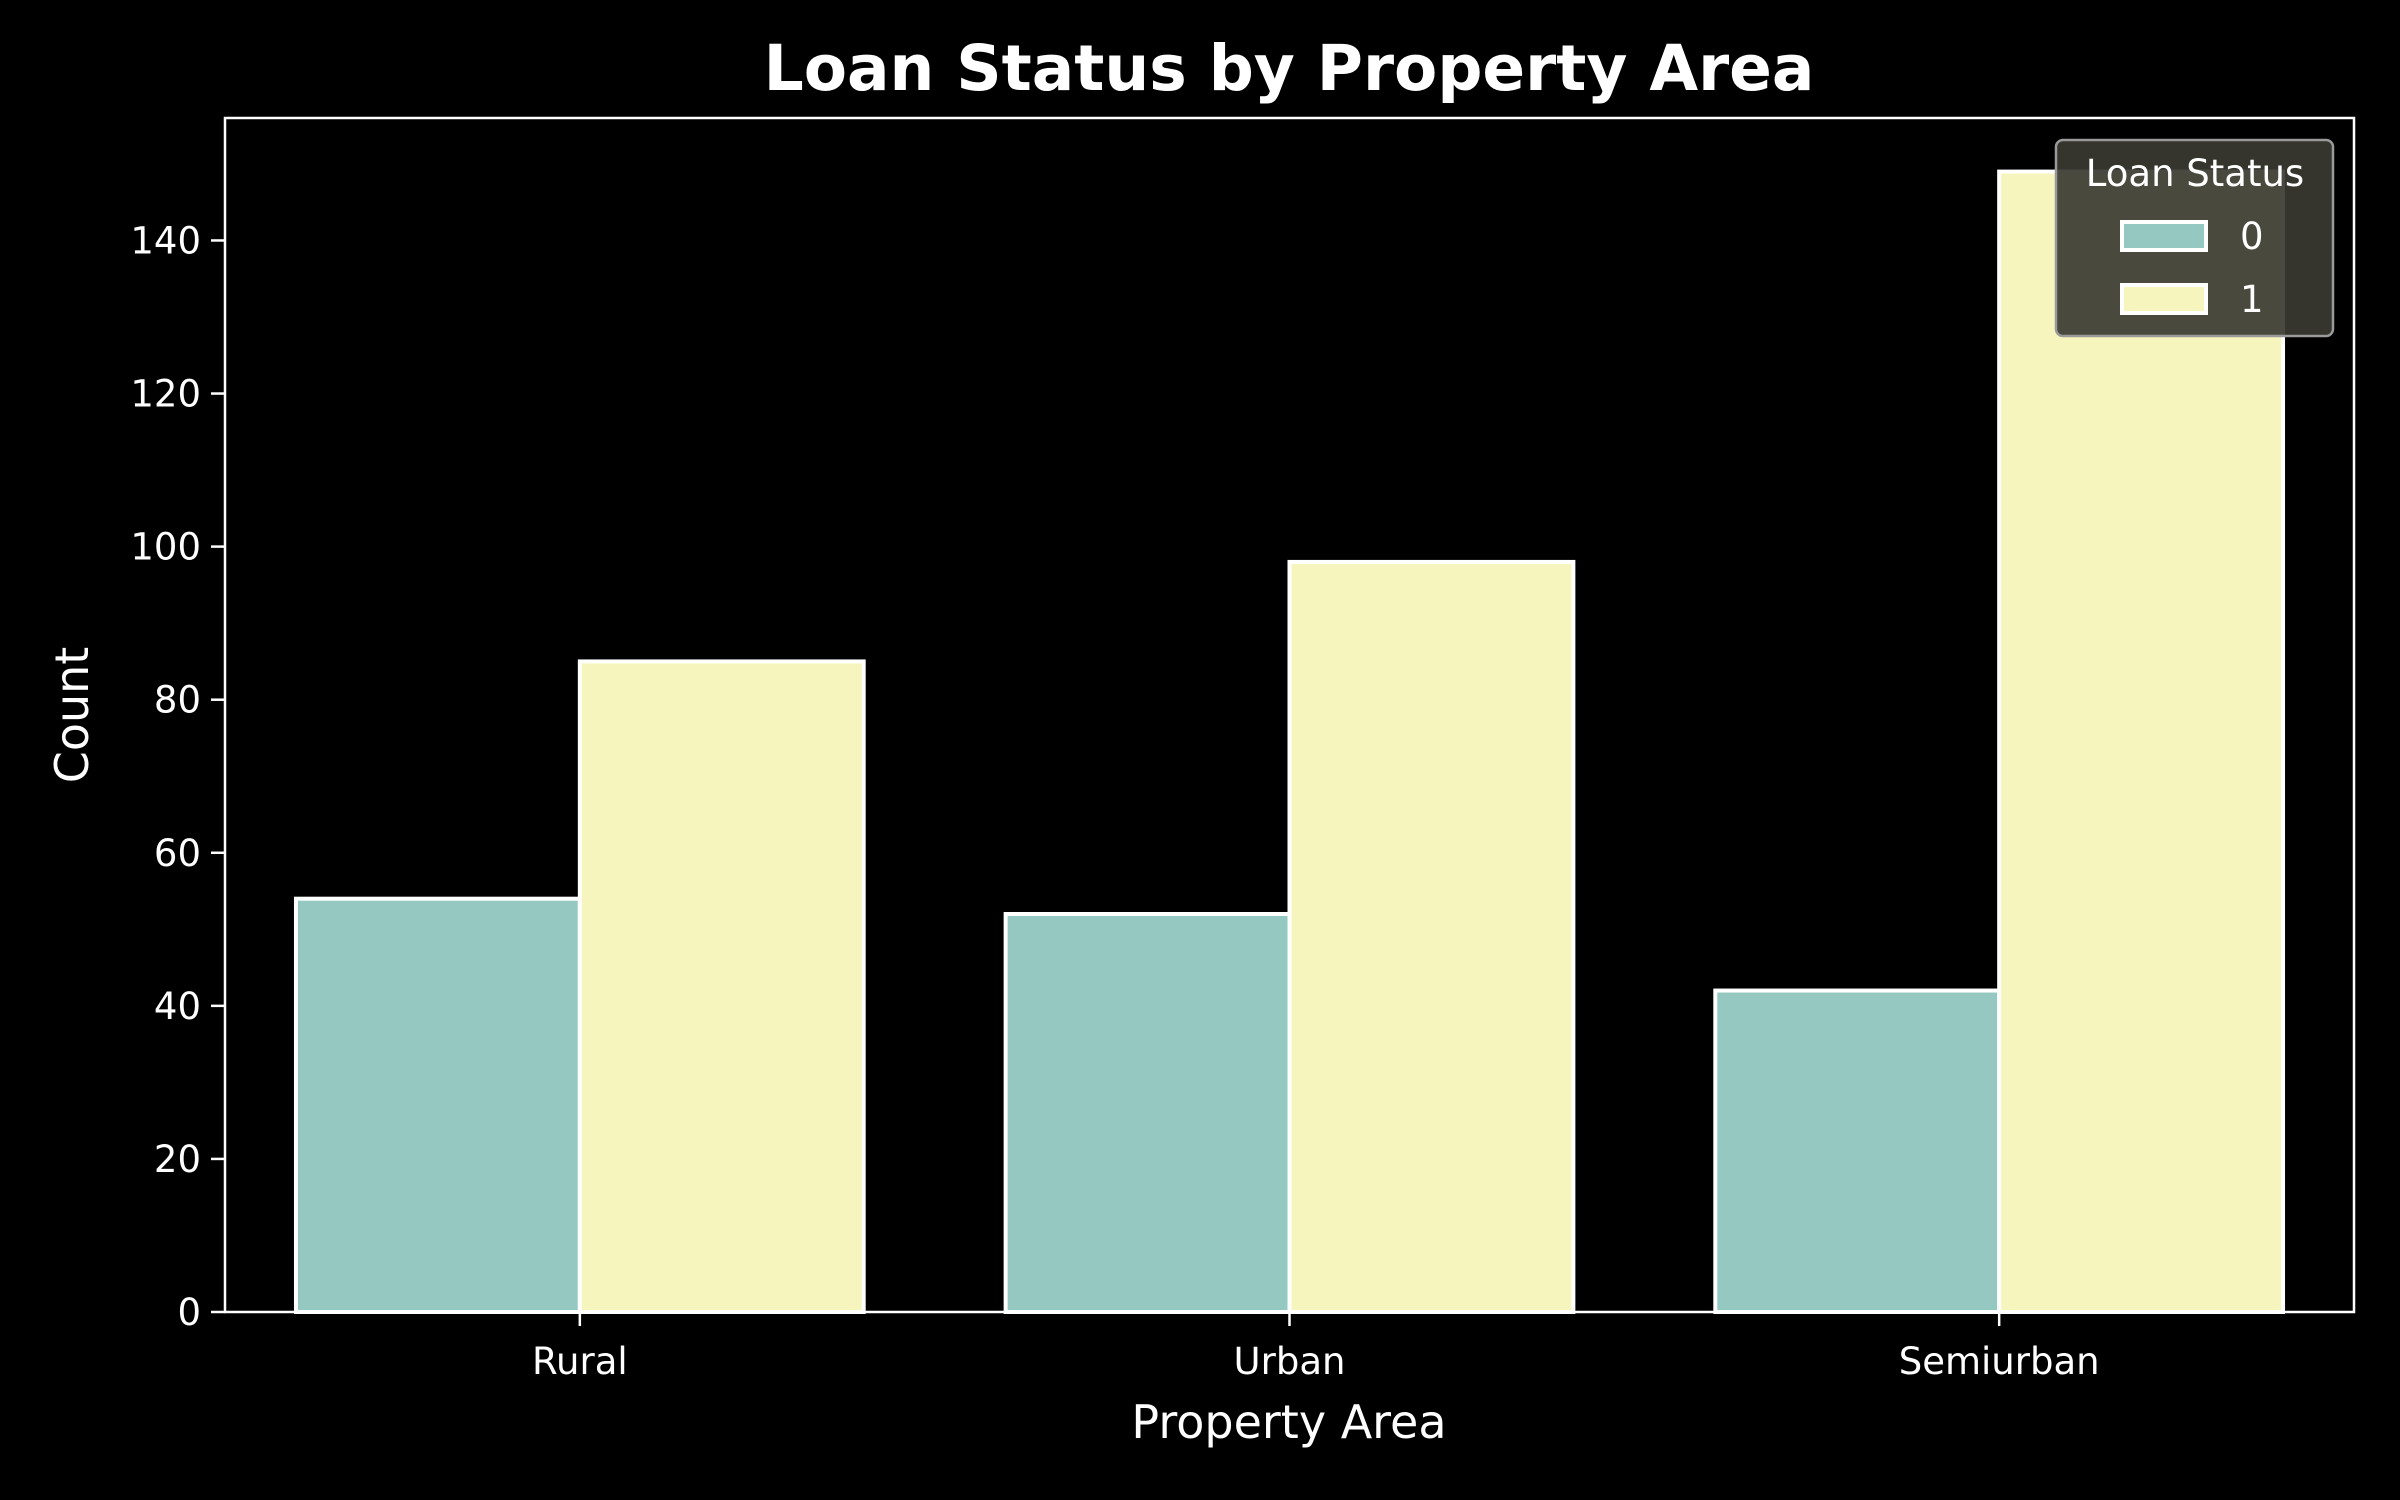  Describe the element at coordinates (165, 547) in the screenshot. I see `y-tick-label: 100` at that location.